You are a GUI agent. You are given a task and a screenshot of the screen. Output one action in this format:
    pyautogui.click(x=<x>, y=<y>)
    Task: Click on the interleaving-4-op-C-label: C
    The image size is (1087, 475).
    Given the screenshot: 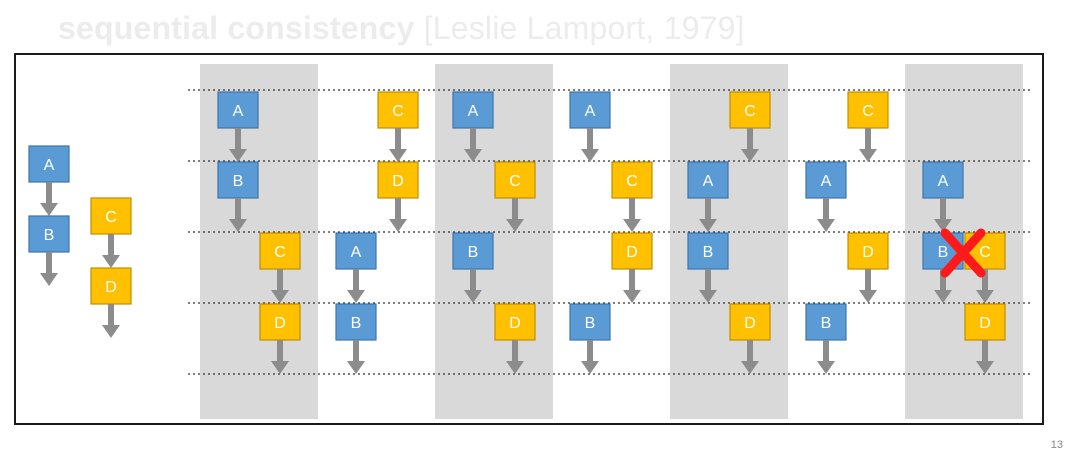 What is the action you would take?
    pyautogui.click(x=632, y=181)
    